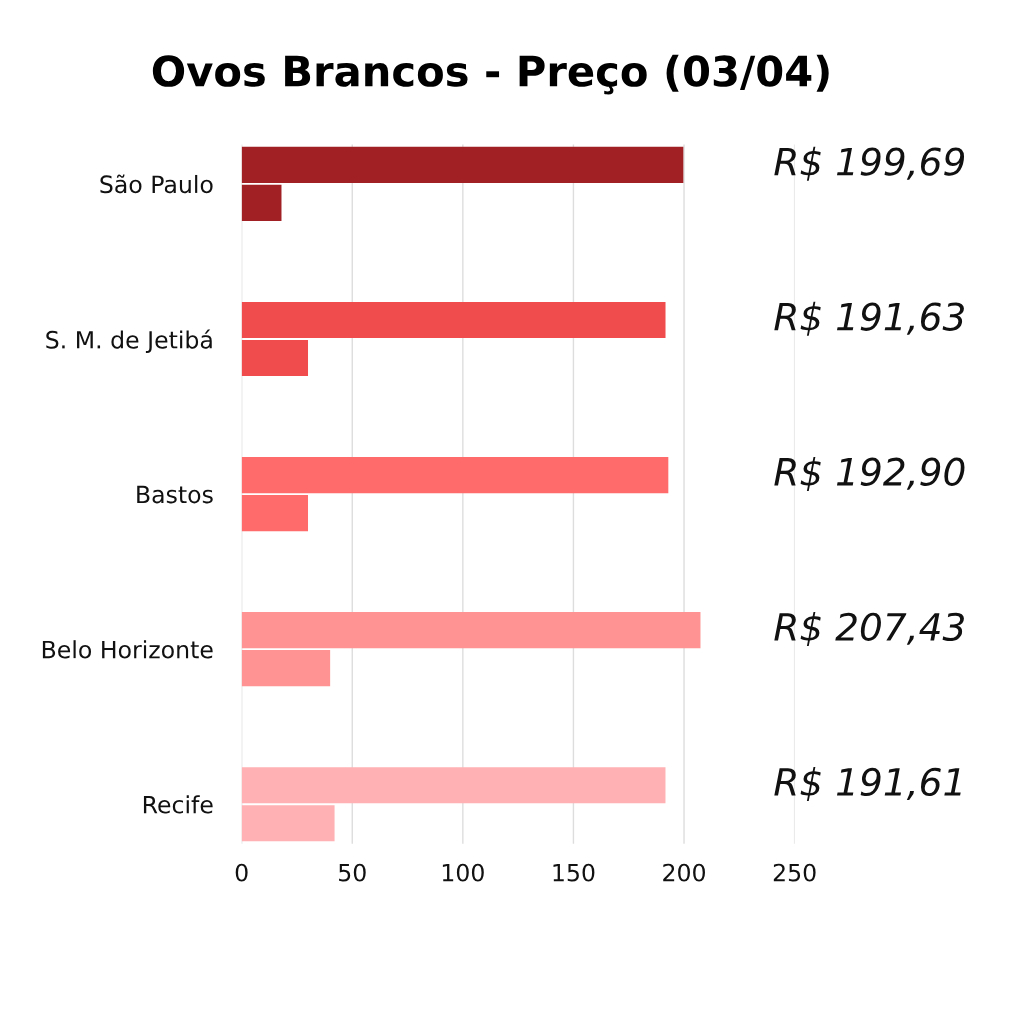 The image size is (1024, 1024). What do you see at coordinates (869, 163) in the screenshot?
I see `data-label: R$ 199,69` at bounding box center [869, 163].